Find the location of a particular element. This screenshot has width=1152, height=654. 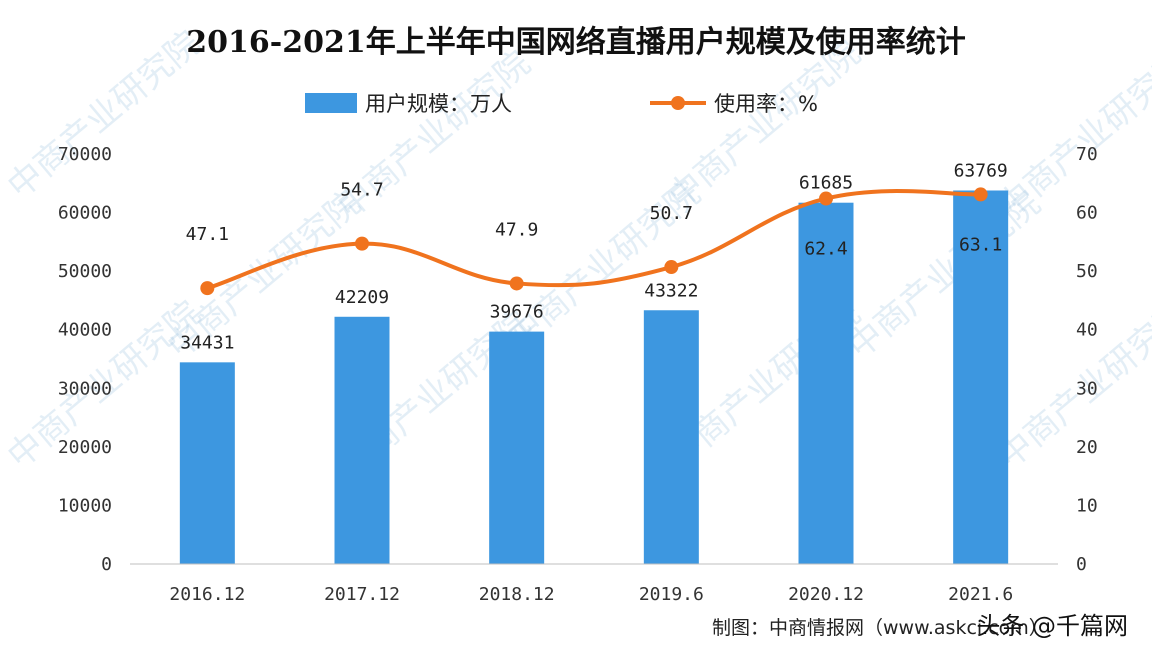

line-path is located at coordinates (593, 240).